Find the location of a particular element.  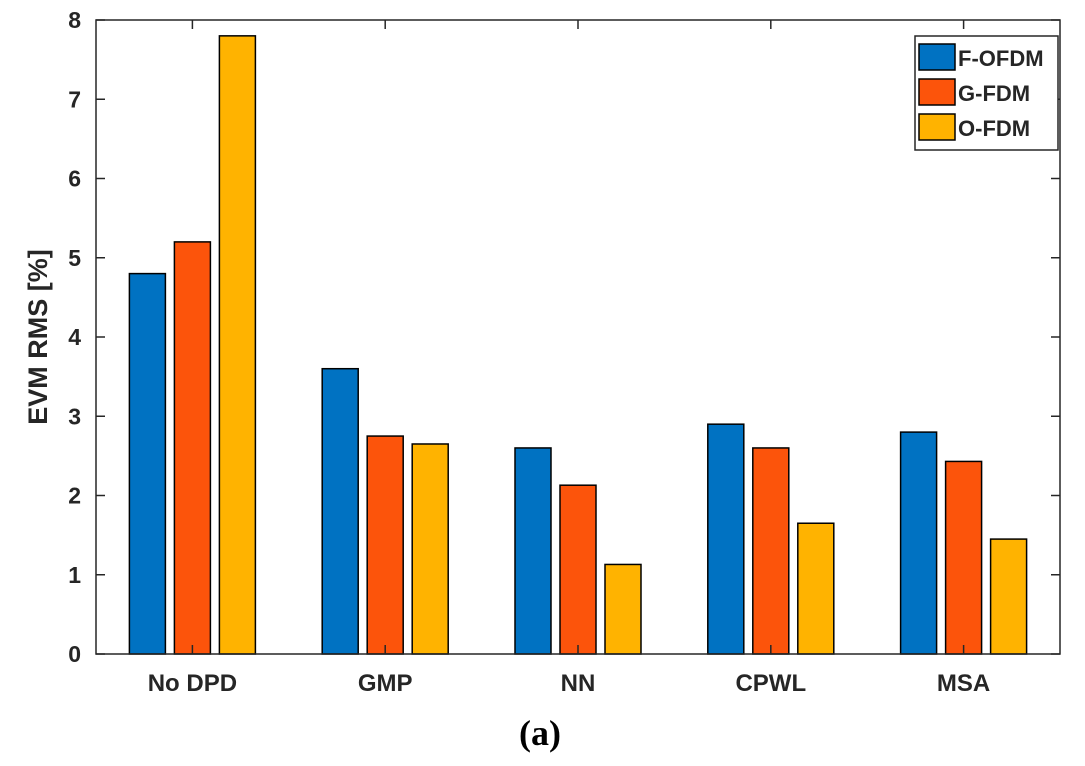

y-tick-label: 0 is located at coordinates (74, 654).